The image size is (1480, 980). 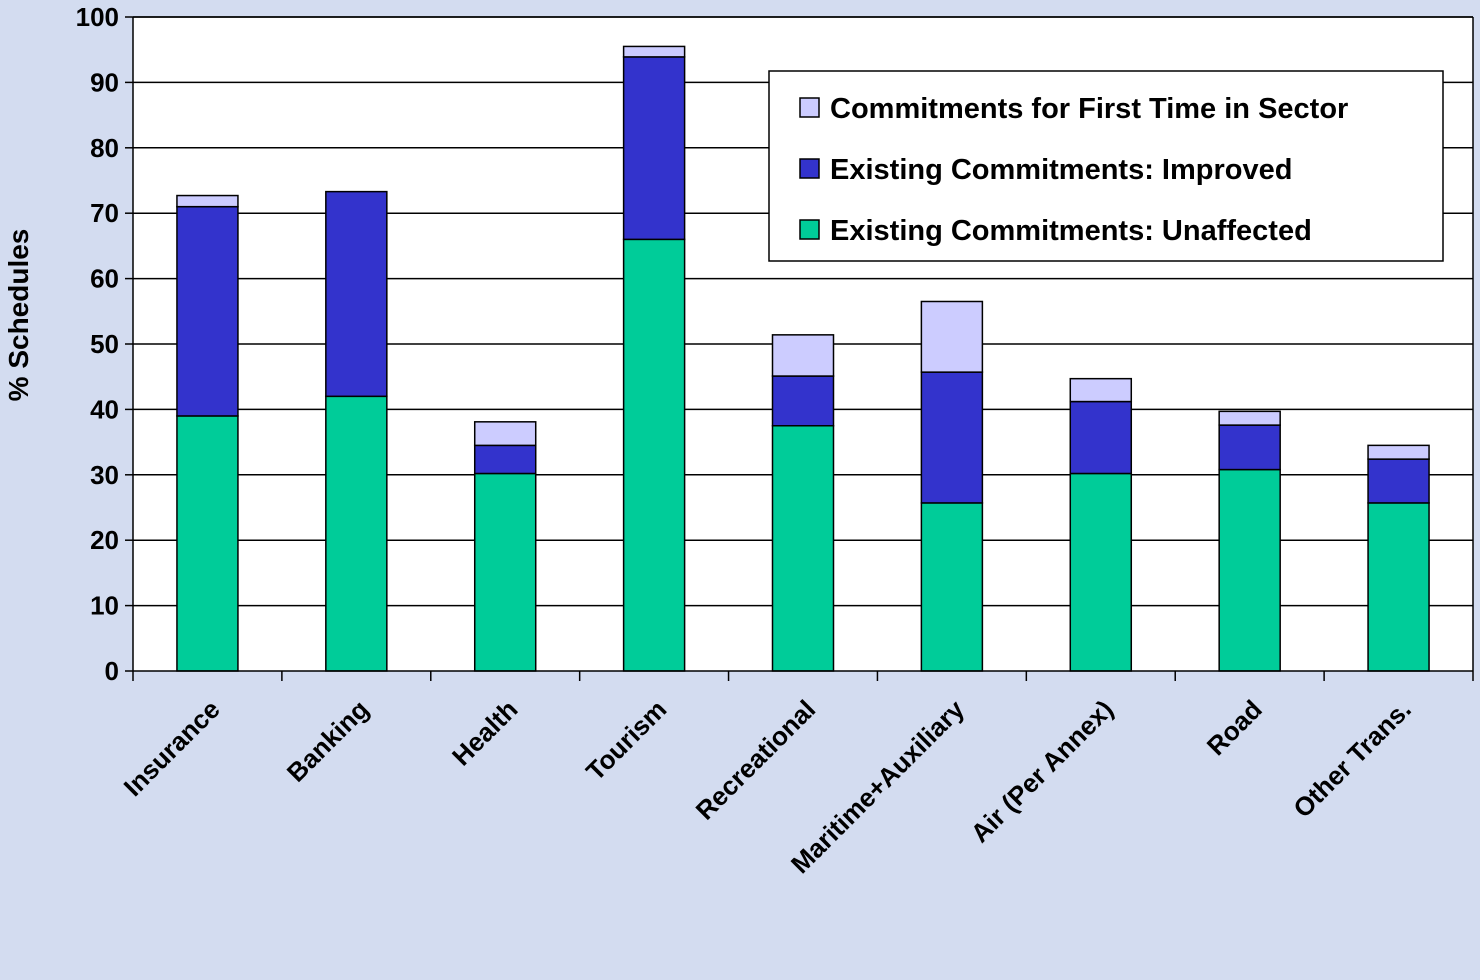 What do you see at coordinates (1042, 771) in the screenshot?
I see `x-category-label: Air (Per Annex)` at bounding box center [1042, 771].